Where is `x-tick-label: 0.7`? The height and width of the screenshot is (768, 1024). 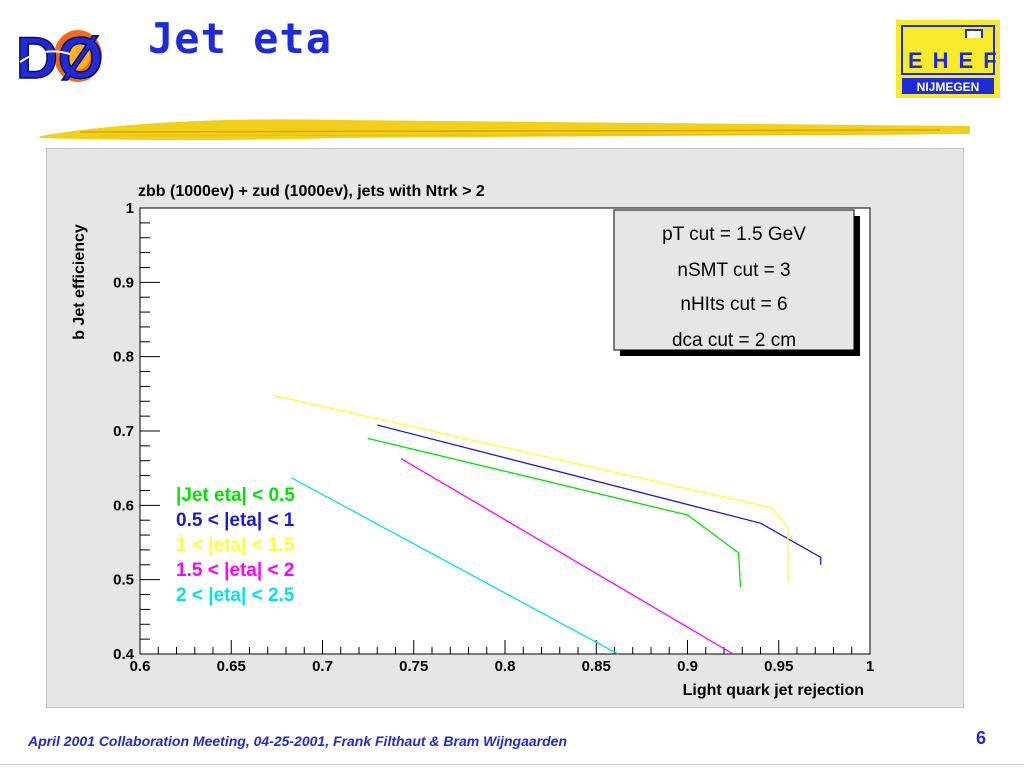
x-tick-label: 0.7 is located at coordinates (322, 666).